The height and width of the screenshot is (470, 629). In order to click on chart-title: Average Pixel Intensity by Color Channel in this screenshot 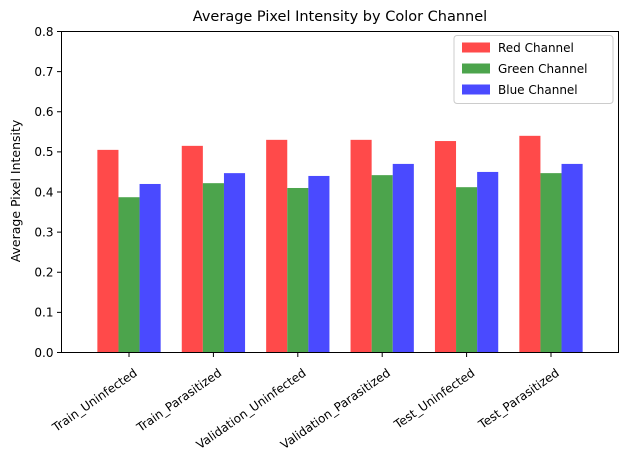, I will do `click(340, 17)`.